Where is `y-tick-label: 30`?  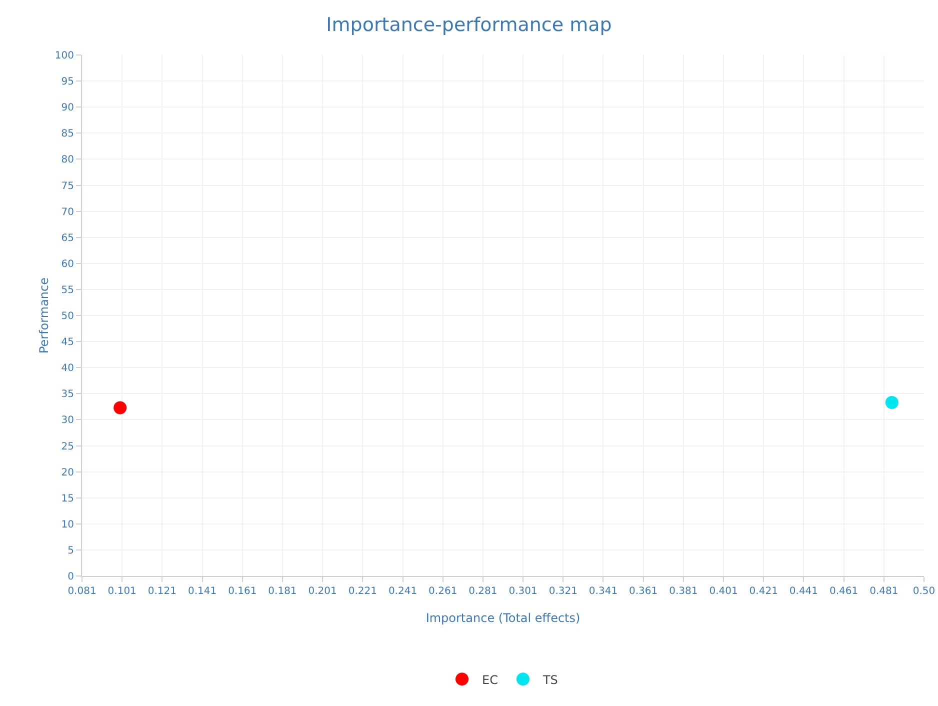
y-tick-label: 30 is located at coordinates (67, 420).